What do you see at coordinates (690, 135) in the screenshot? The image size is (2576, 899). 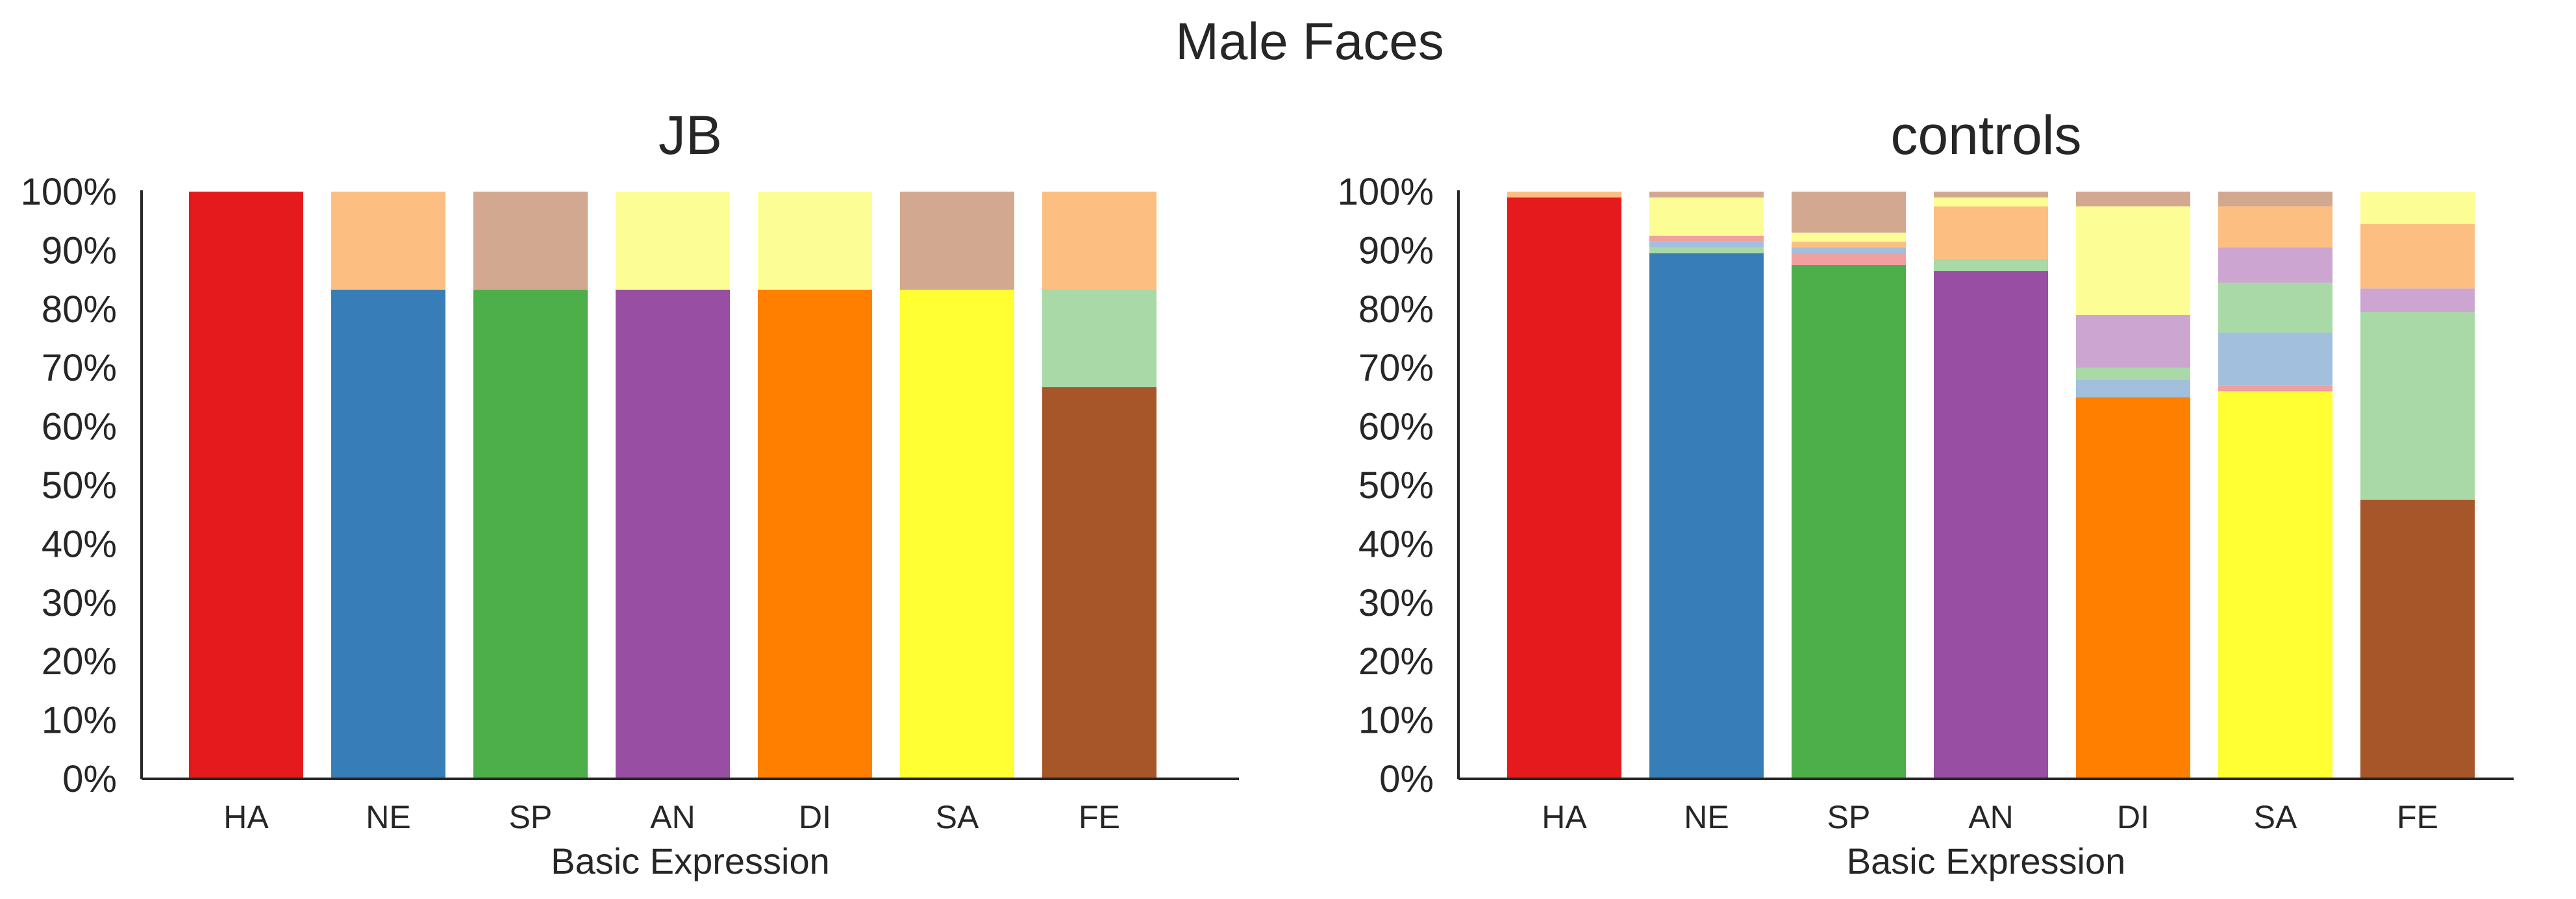 I see `panel-title: JB` at bounding box center [690, 135].